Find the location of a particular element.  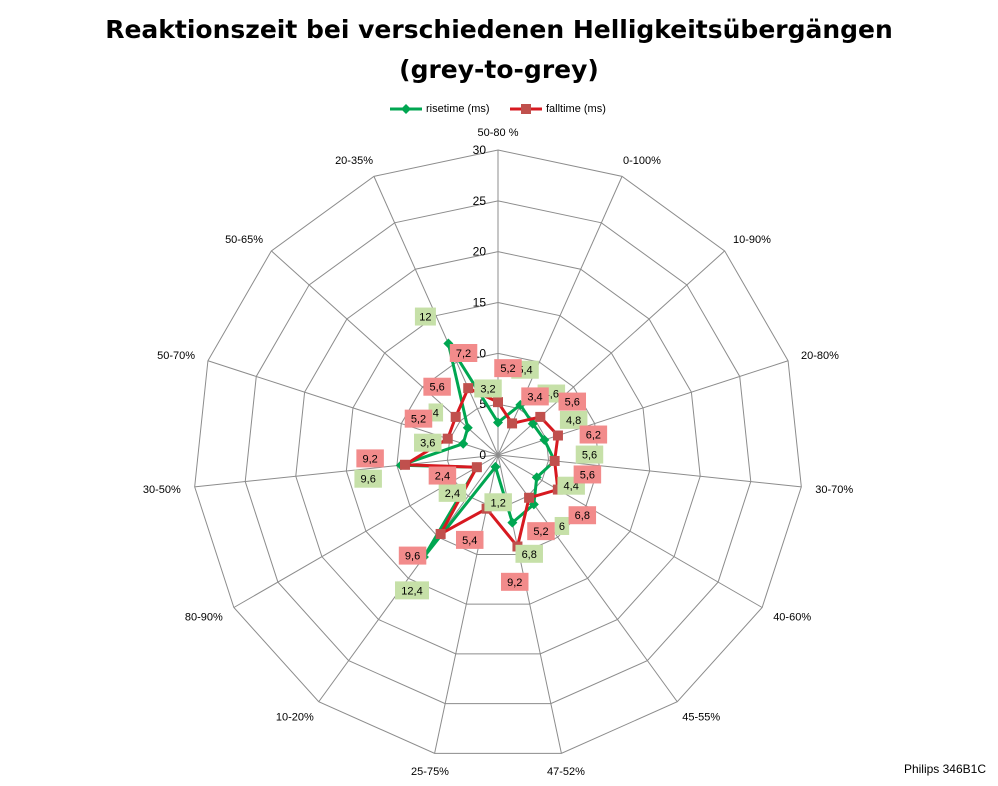

legend-label-risetime: risetime (ms) is located at coordinates (458, 109).